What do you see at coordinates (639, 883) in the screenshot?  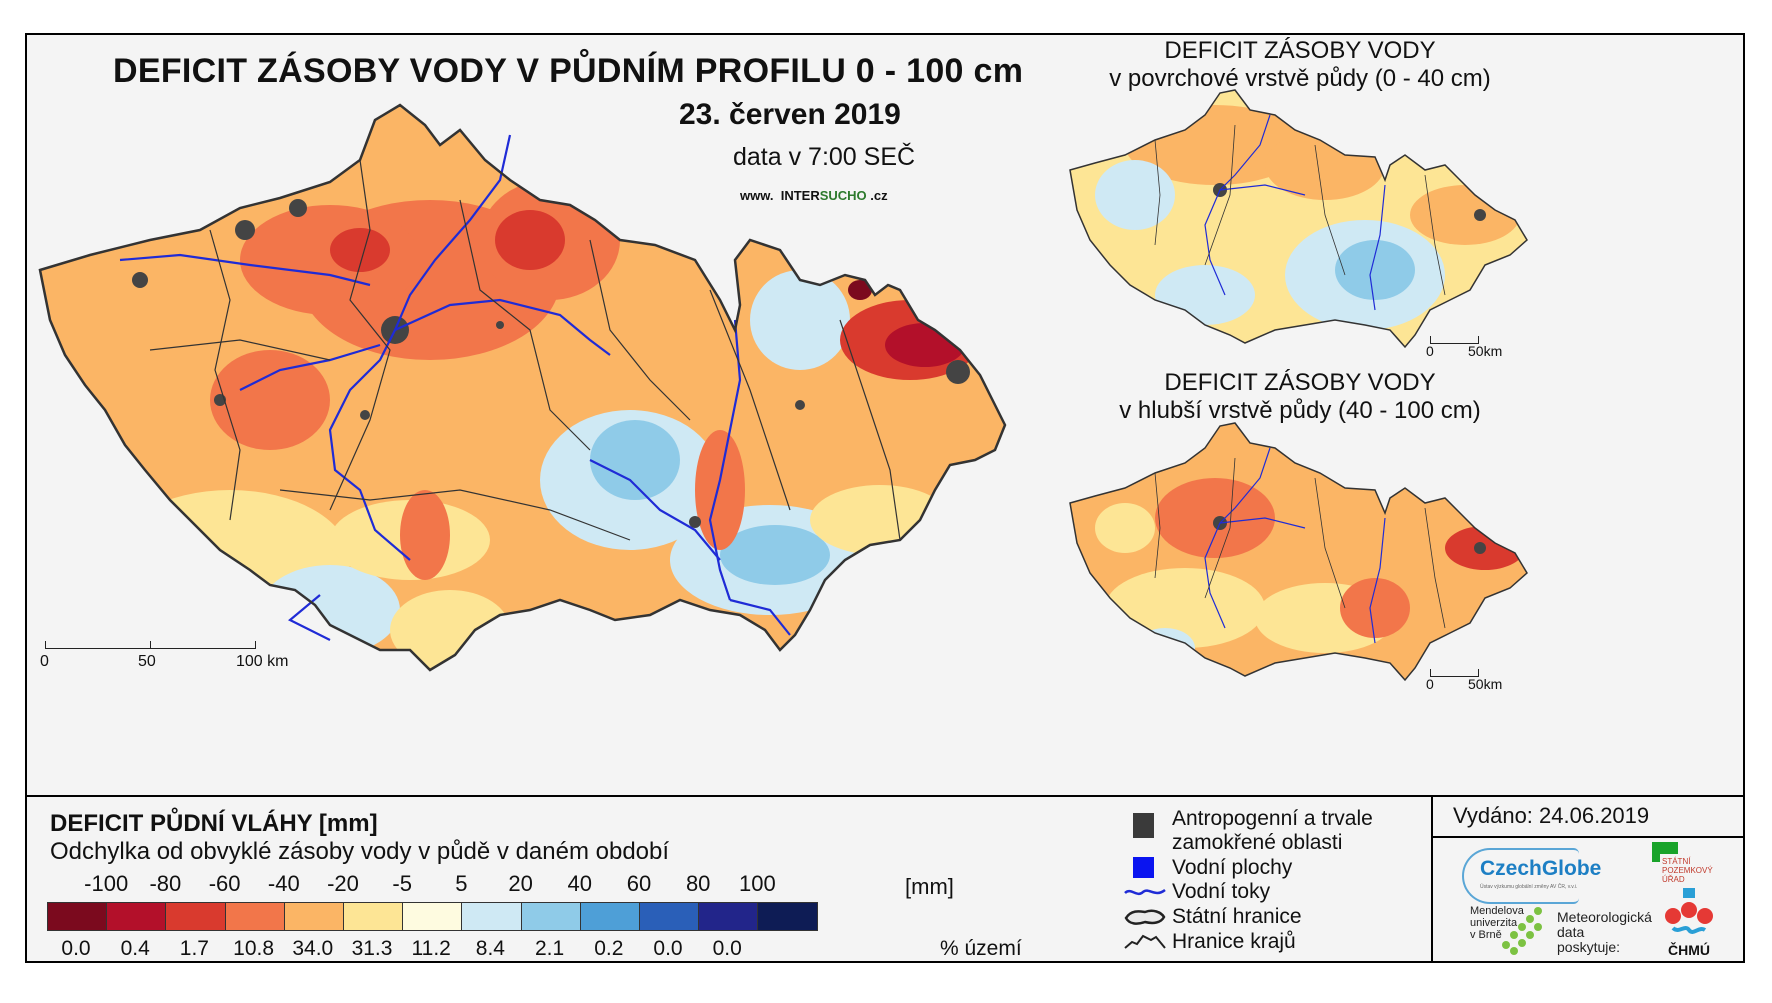 I see `legend-break-label: 60` at bounding box center [639, 883].